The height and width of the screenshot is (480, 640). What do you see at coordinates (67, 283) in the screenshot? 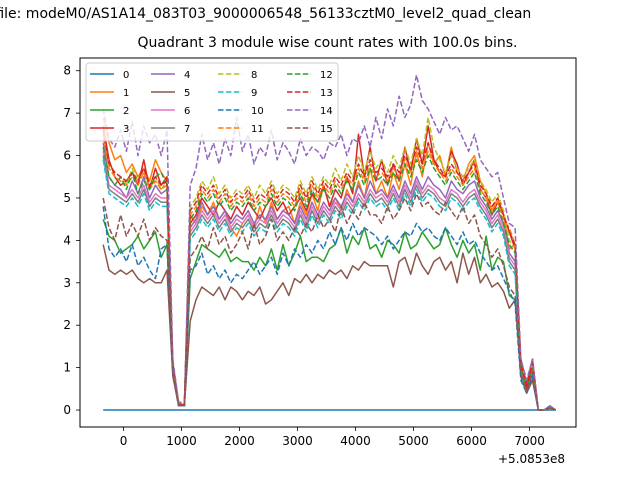
I see `y-tick-label: 3` at bounding box center [67, 283].